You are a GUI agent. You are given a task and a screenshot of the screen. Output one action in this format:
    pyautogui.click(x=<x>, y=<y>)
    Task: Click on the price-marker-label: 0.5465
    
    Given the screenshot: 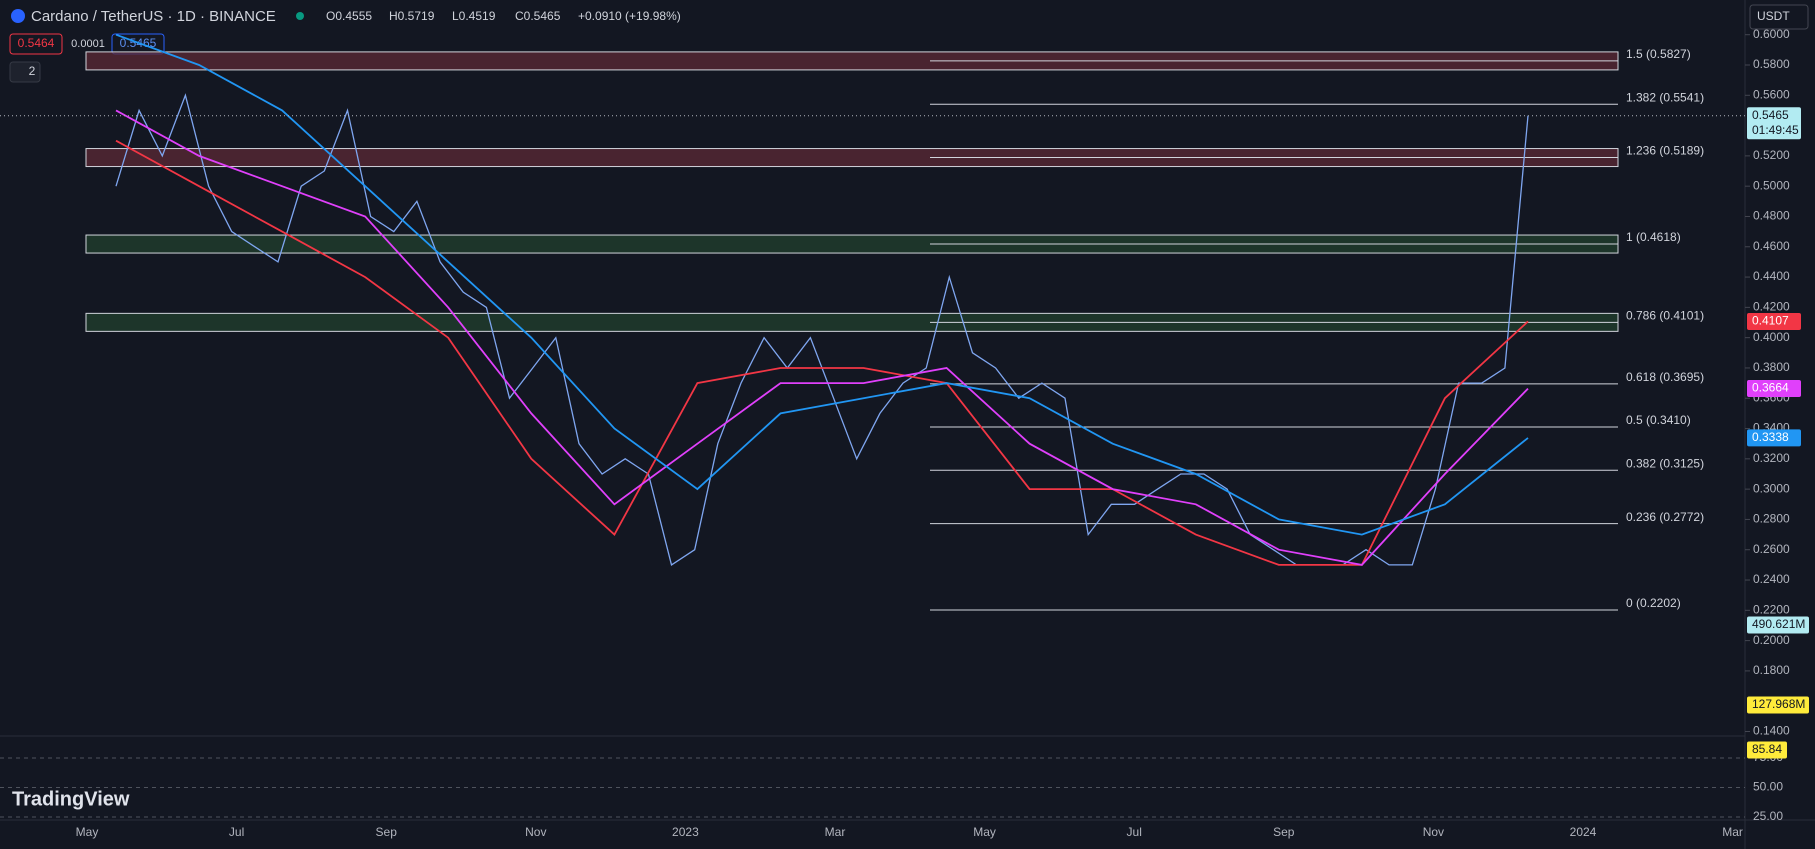 What is the action you would take?
    pyautogui.click(x=1770, y=115)
    